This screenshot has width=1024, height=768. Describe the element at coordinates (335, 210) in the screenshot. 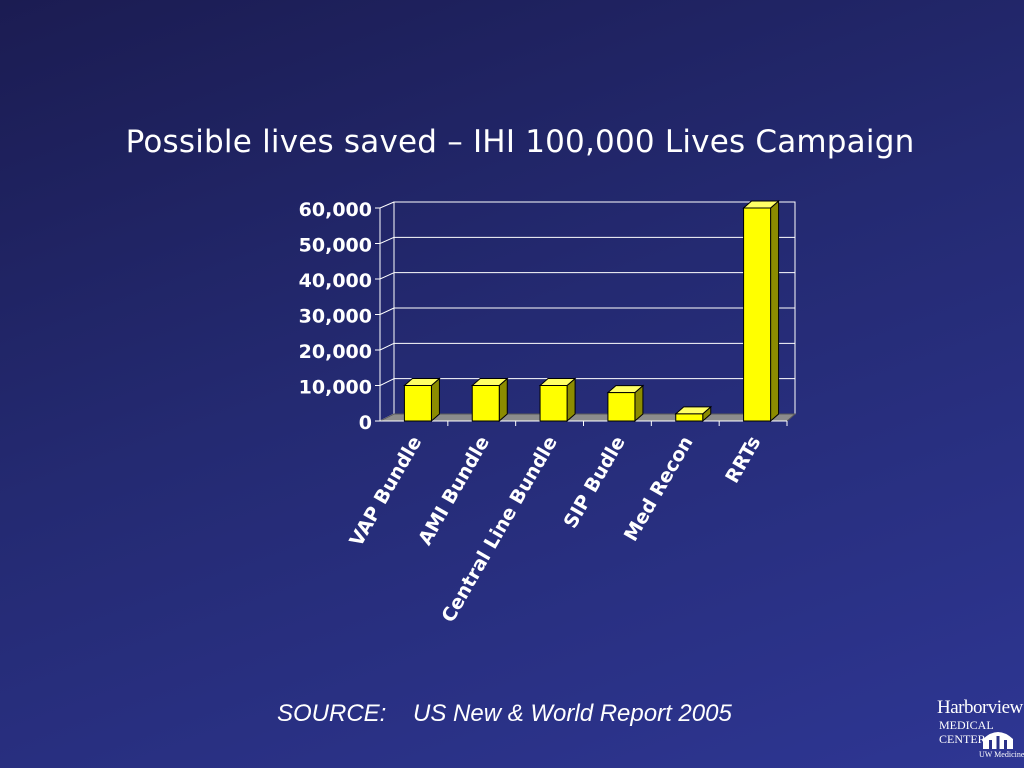

I see `y-tick-label: 60,000` at that location.